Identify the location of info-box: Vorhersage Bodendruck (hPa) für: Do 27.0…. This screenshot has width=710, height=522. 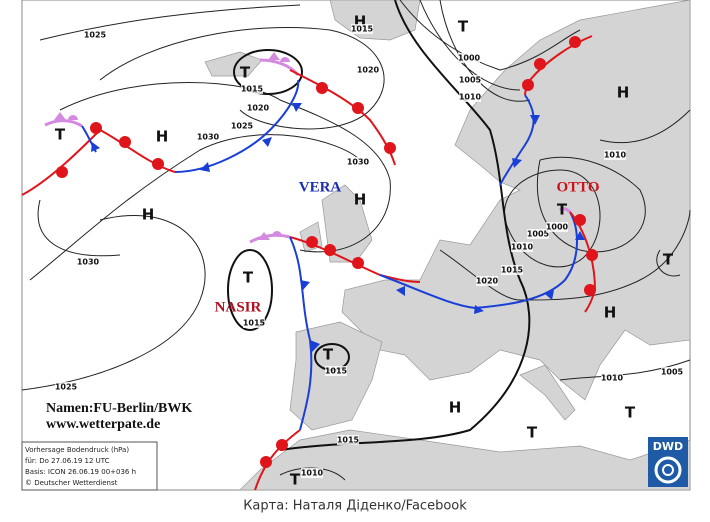
(89, 466).